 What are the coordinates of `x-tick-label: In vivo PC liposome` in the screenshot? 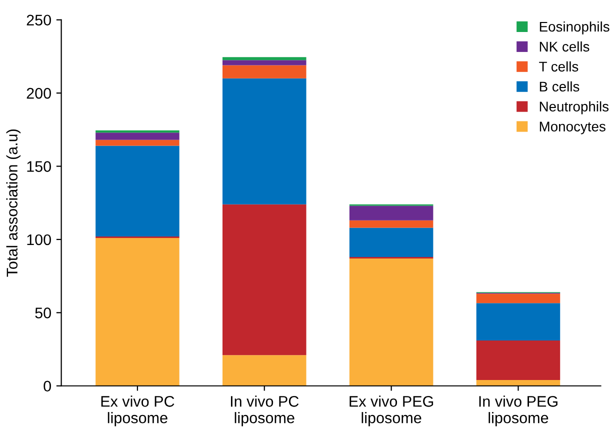 It's located at (264, 411).